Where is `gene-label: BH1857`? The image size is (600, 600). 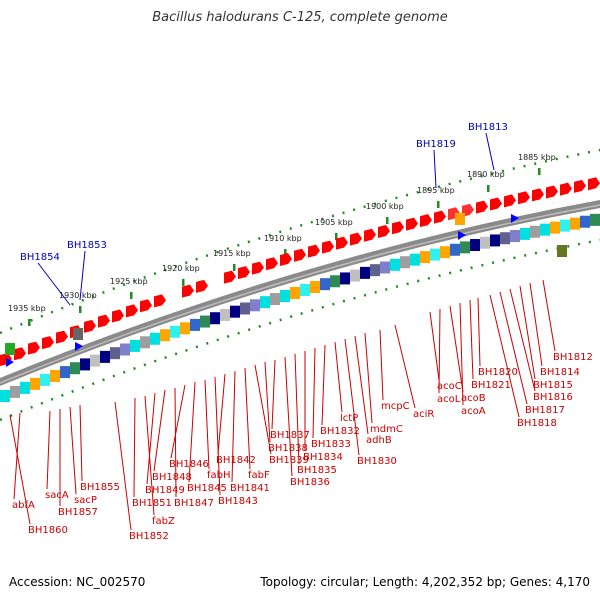
gene-label: BH1857 is located at coordinates (78, 512).